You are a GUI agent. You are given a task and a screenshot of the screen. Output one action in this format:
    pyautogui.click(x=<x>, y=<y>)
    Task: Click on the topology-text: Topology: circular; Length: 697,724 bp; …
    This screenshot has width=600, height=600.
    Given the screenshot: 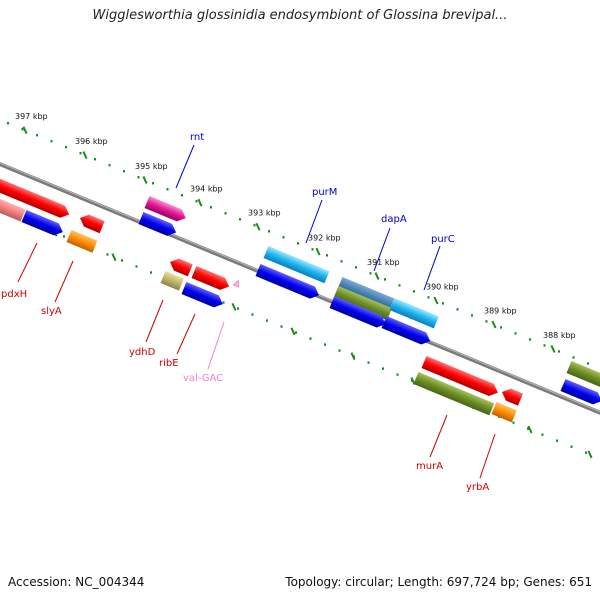 What is the action you would take?
    pyautogui.click(x=438, y=582)
    